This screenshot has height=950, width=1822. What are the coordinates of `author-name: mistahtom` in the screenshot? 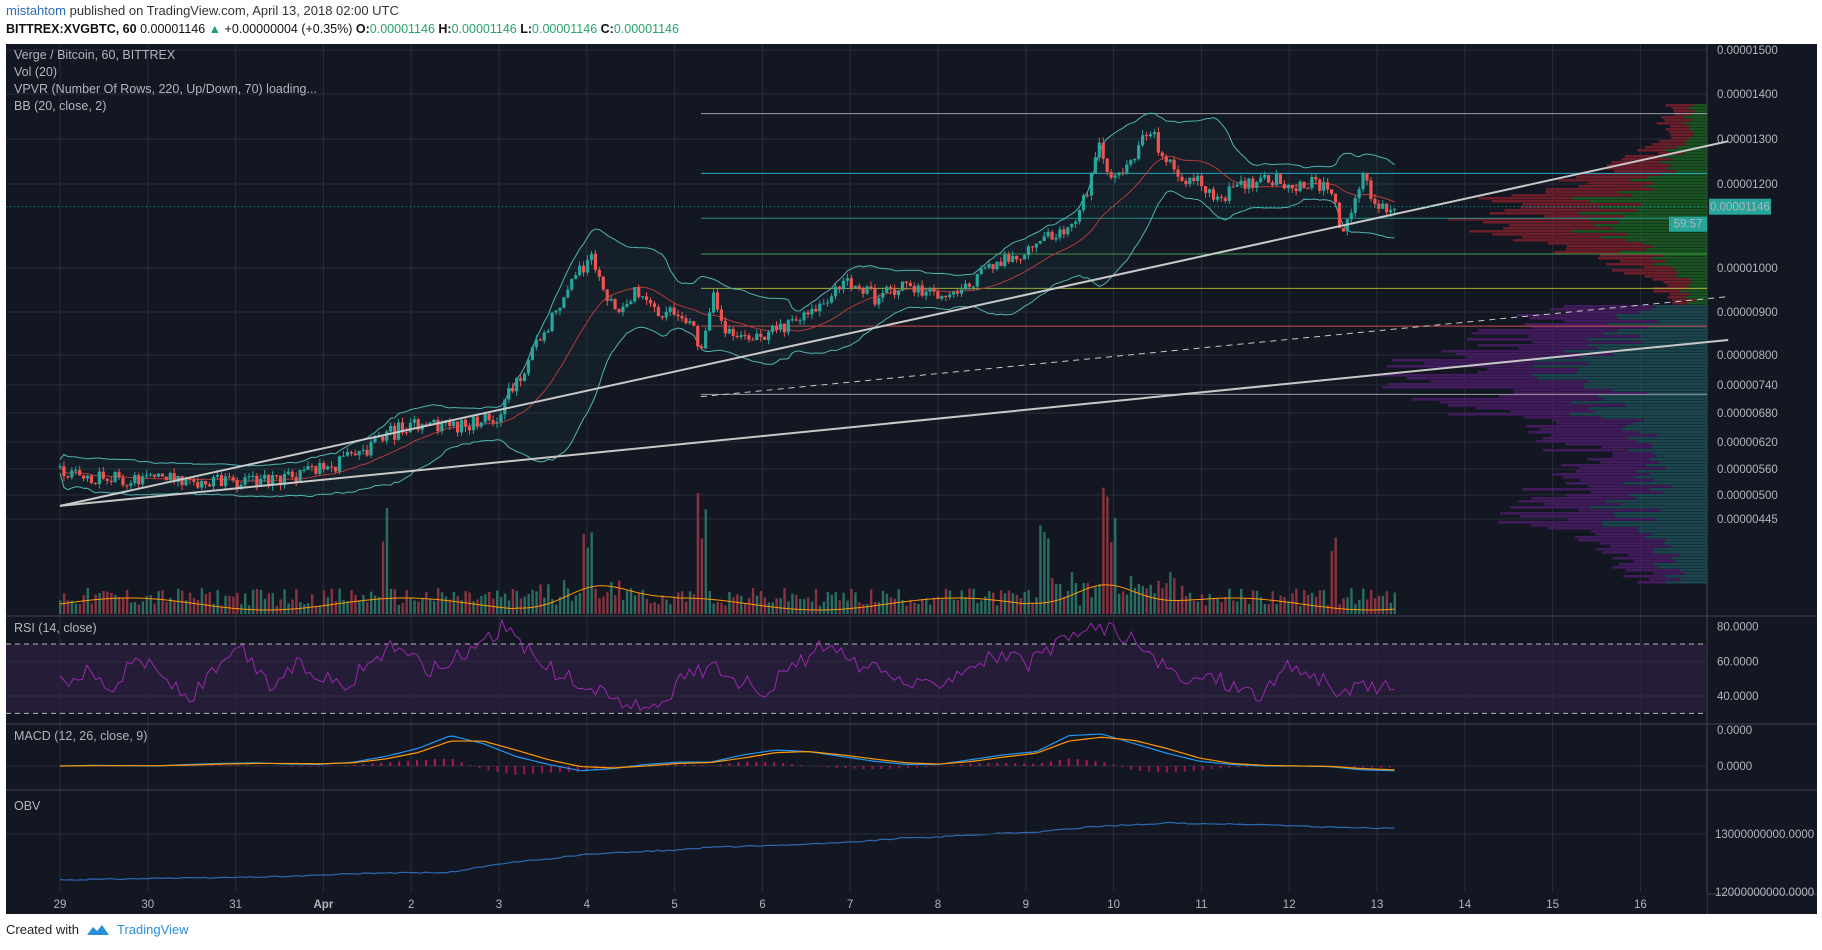 It's located at (36, 10).